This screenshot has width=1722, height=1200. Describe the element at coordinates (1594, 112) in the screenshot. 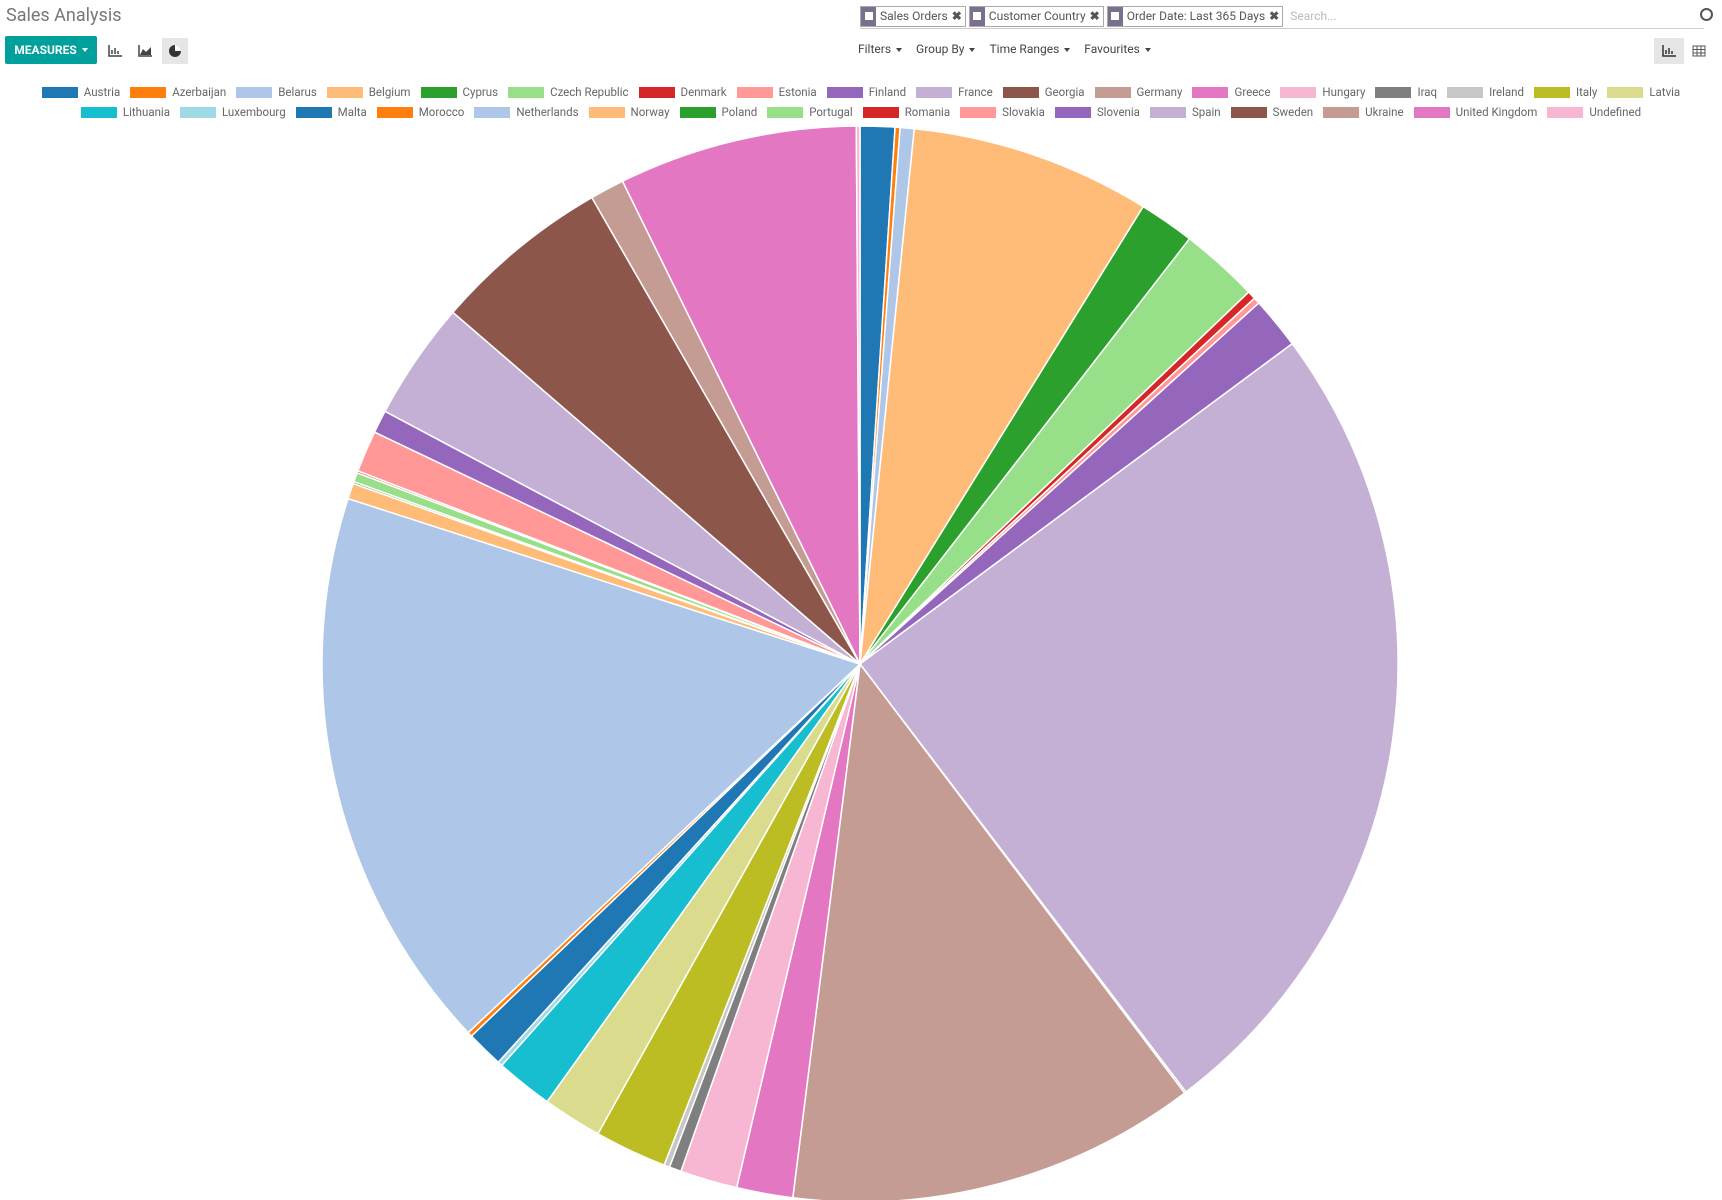

I see `legend-item: Undefined` at that location.